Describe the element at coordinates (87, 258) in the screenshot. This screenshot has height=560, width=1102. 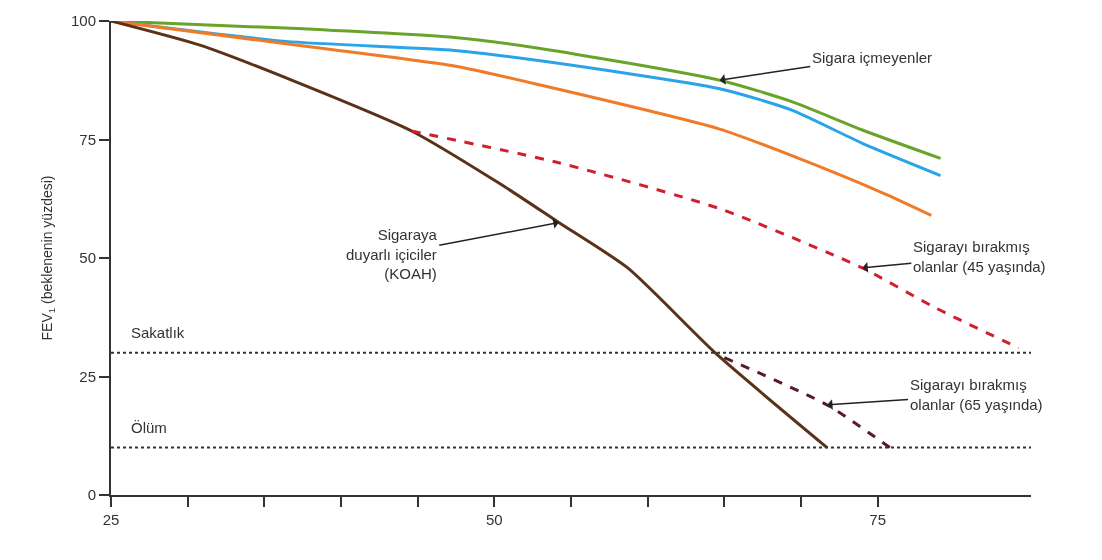
I see `y-tick-label: 50` at that location.